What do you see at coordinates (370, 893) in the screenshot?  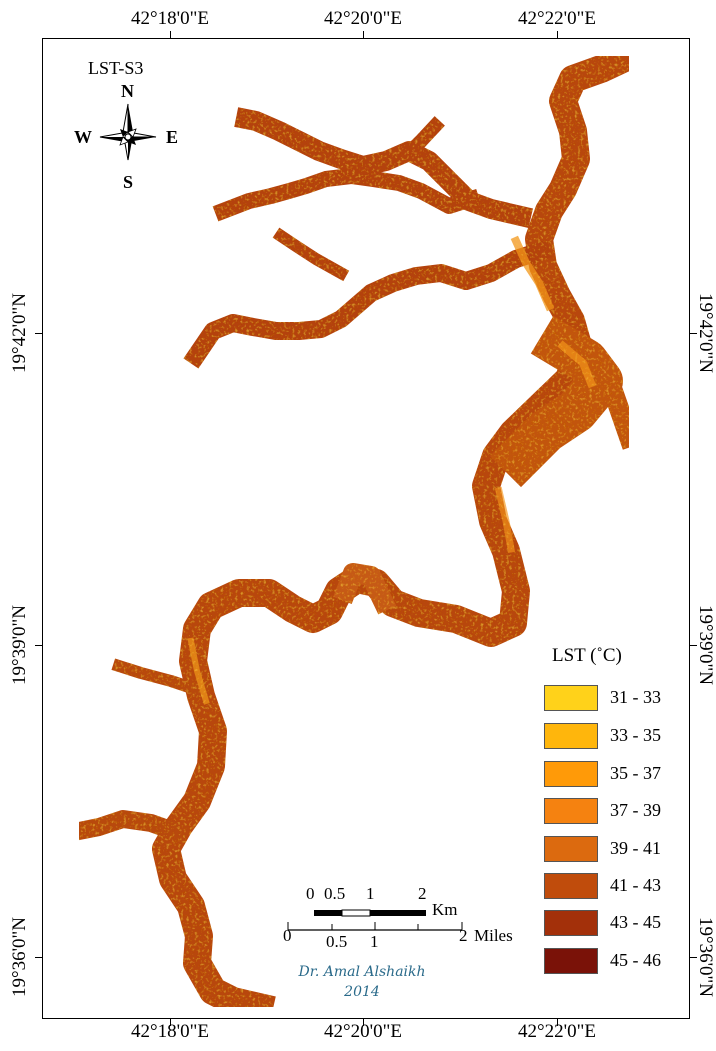 I see `scale-km-label-1: 1` at bounding box center [370, 893].